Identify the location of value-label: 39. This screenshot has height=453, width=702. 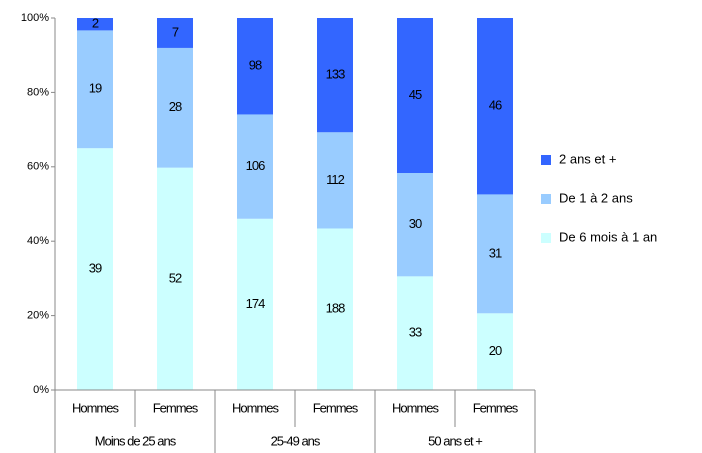
(95, 268).